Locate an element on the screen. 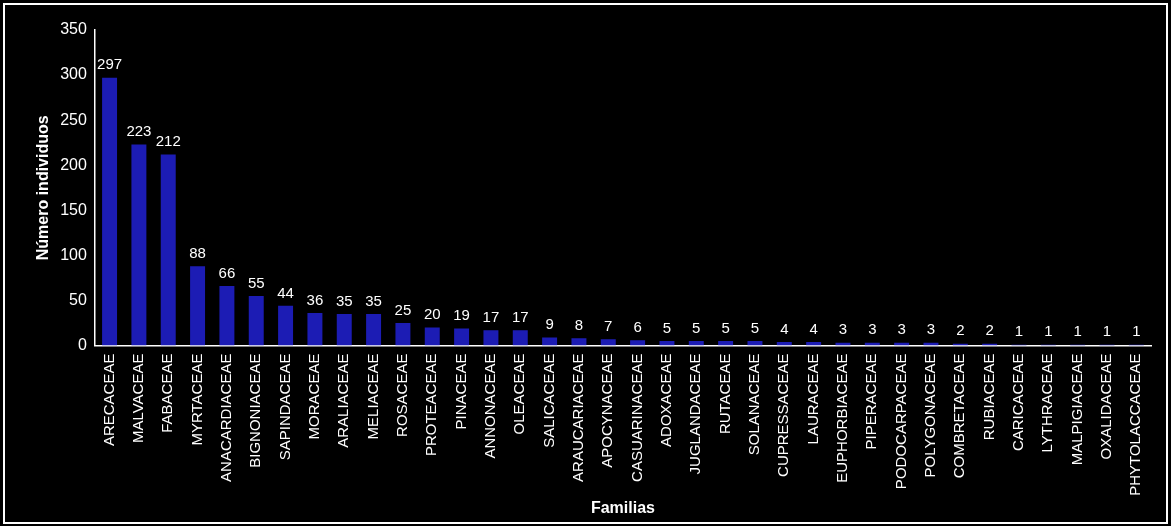 This screenshot has height=526, width=1171. x-tick-label: POLYGONACEAE is located at coordinates (930, 415).